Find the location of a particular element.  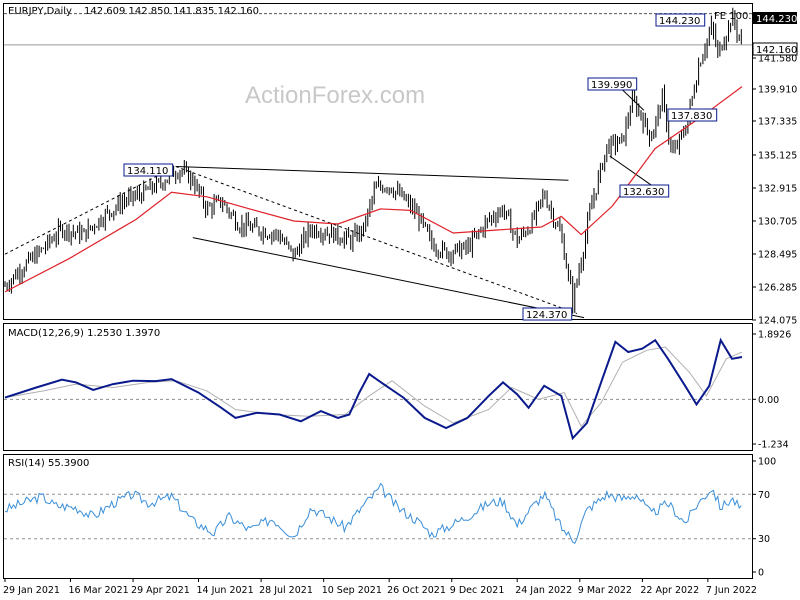

x-tick-label-4: 28 Jul 2021 is located at coordinates (286, 590).